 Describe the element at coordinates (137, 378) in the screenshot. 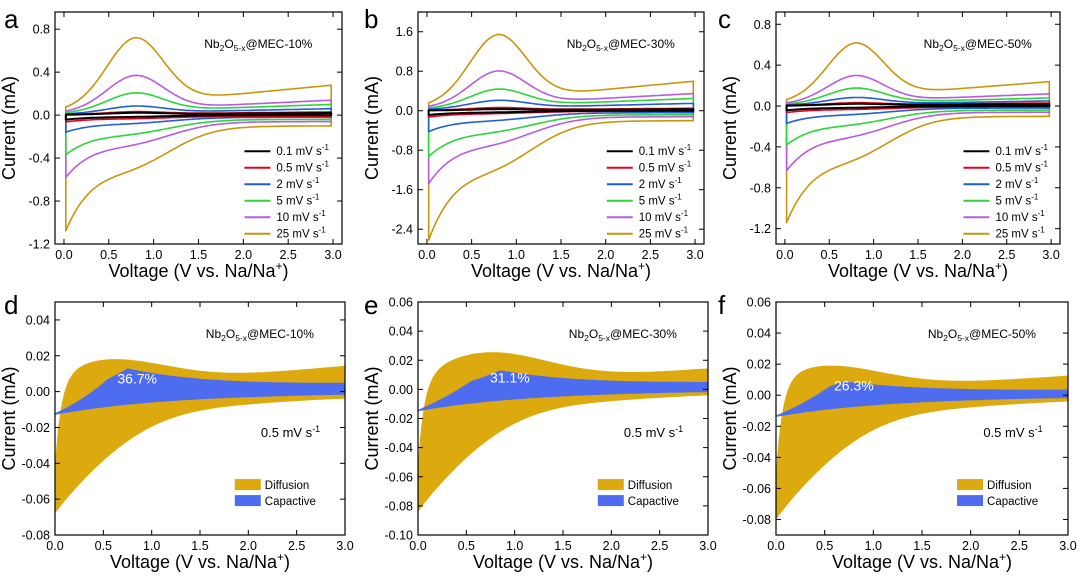

I see `capacitive-percent-label: 36.7%` at that location.